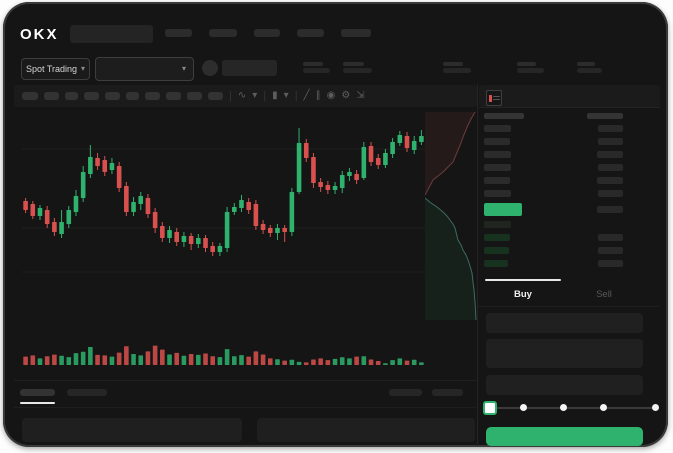 The width and height of the screenshot is (673, 453). Describe the element at coordinates (490, 98) in the screenshot. I see `toggle-color-bars` at that location.